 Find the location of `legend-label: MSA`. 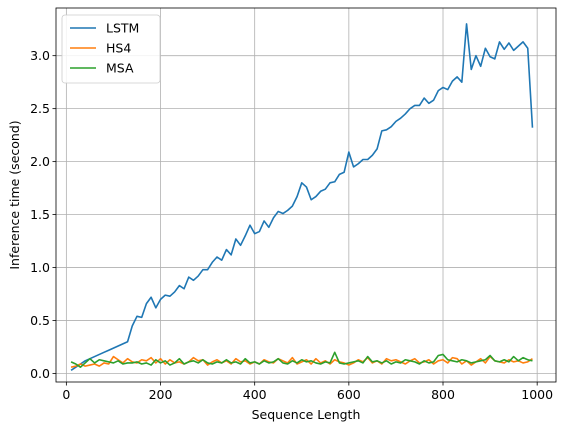

legend-label: MSA is located at coordinates (120, 68).